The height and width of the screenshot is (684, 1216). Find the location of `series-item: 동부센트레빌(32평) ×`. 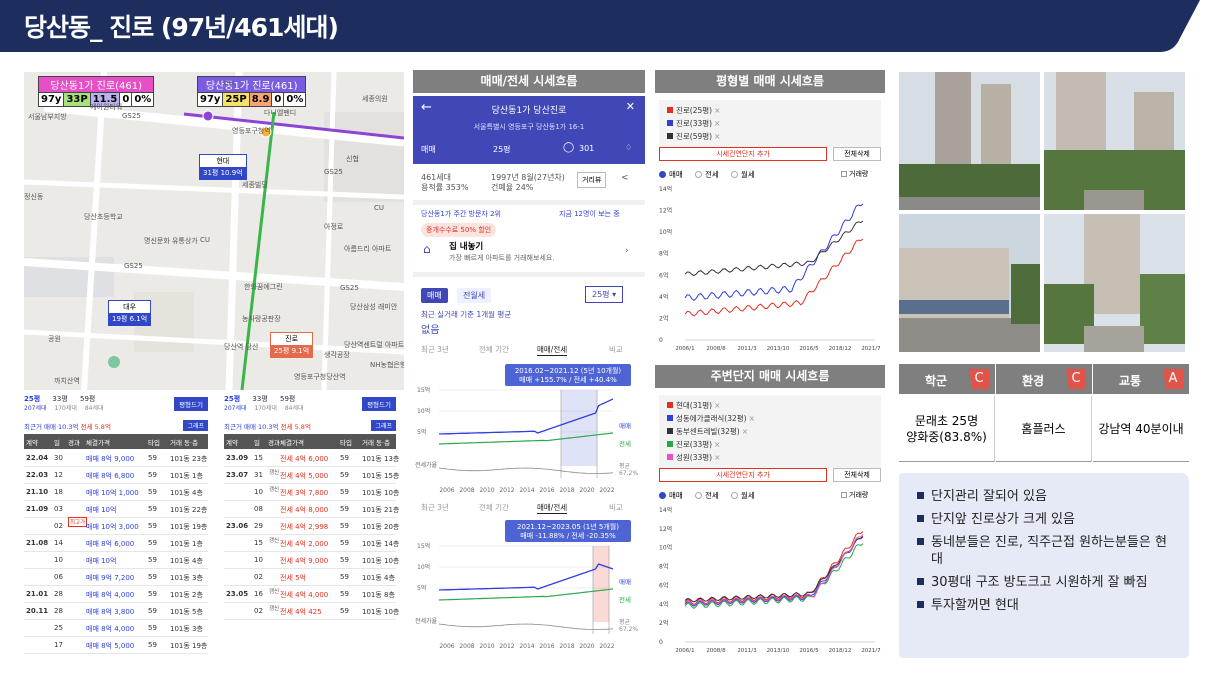

series-item: 동부센트레빌(32평) × is located at coordinates (707, 431).